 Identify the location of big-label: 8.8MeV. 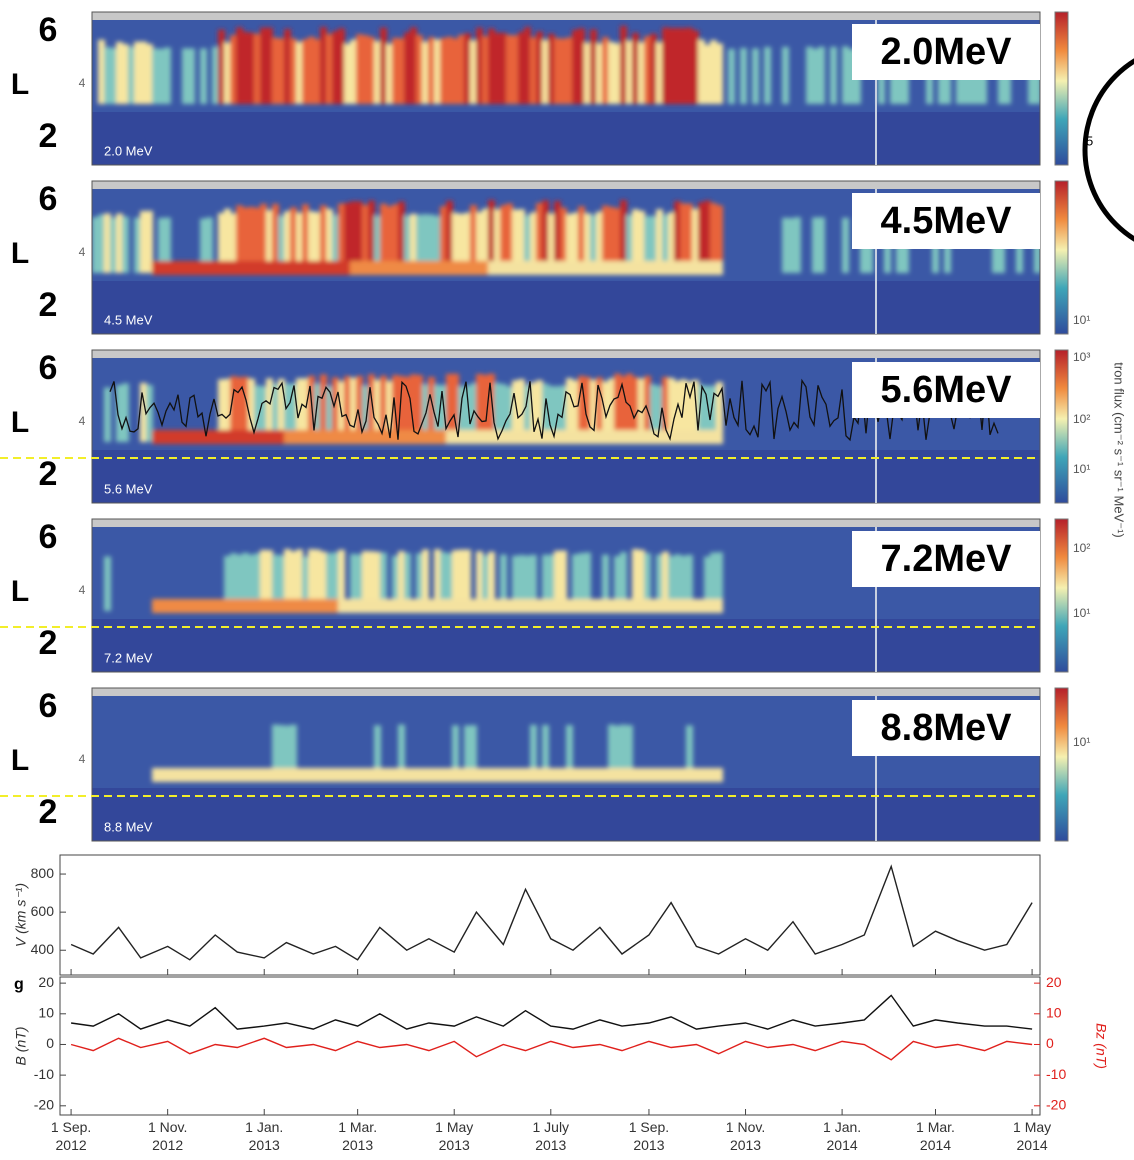
(947, 728).